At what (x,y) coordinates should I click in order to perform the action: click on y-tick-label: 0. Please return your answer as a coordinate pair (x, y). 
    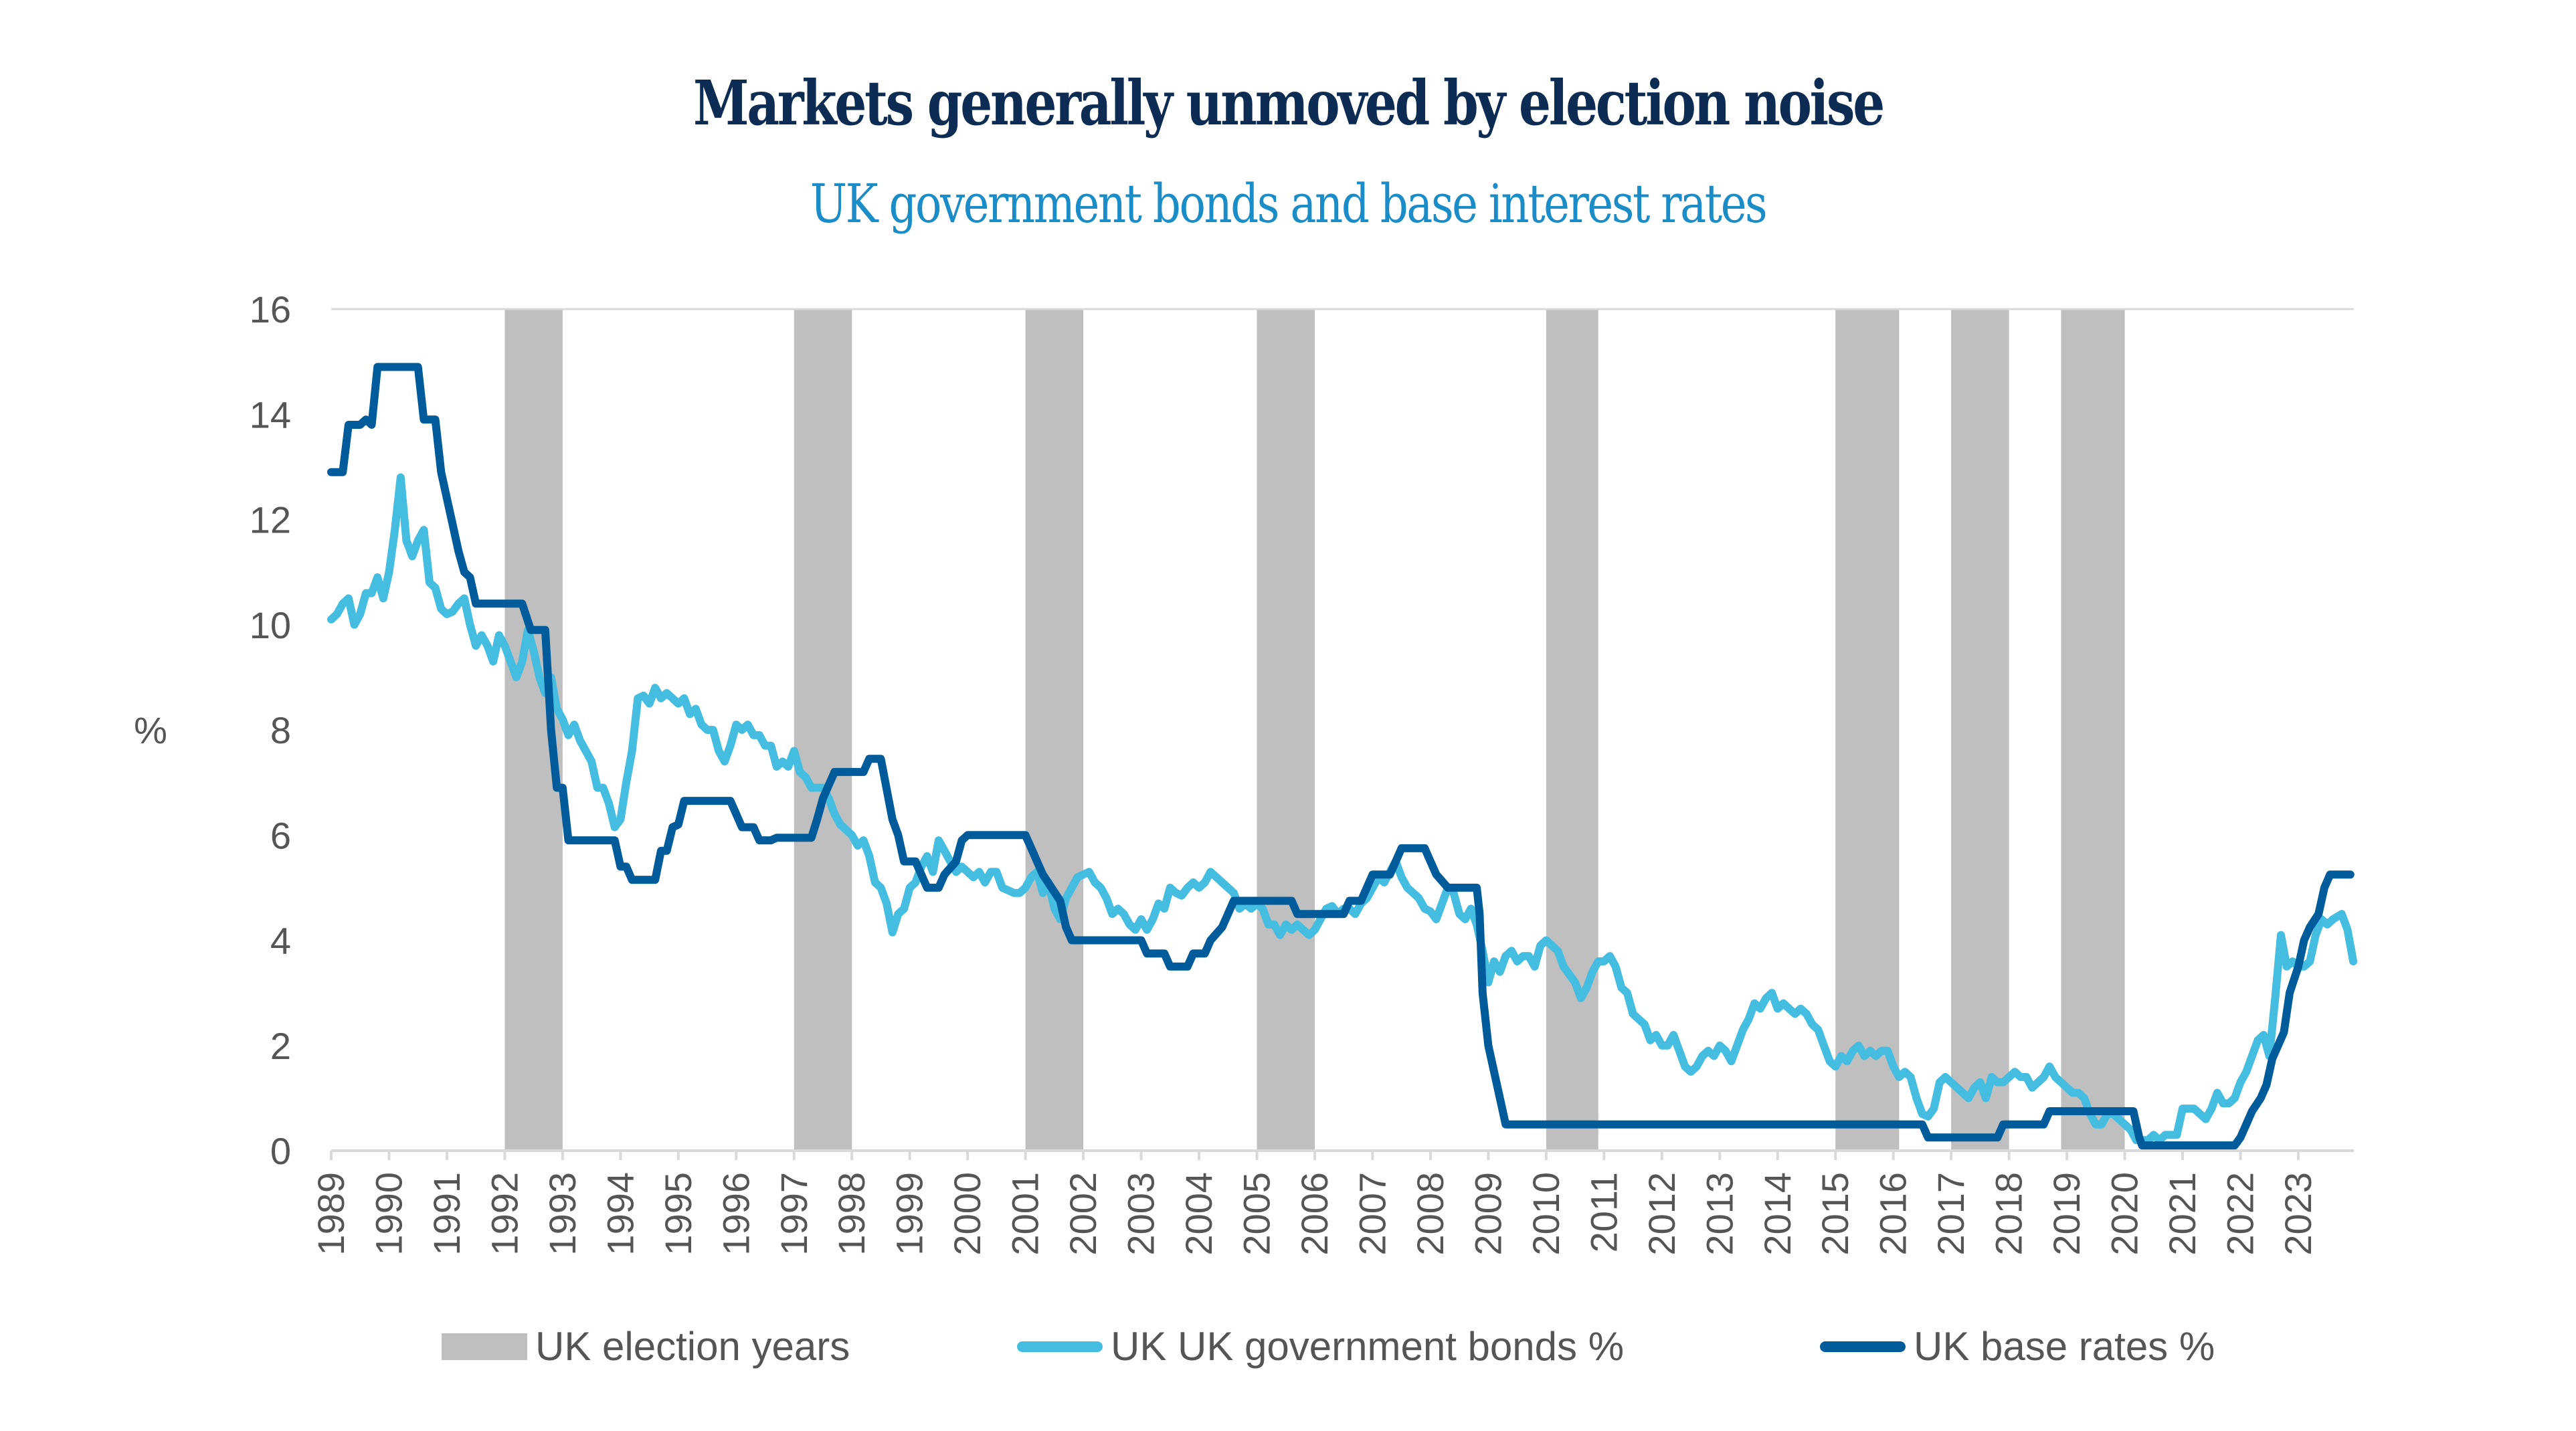
    Looking at the image, I should click on (280, 1151).